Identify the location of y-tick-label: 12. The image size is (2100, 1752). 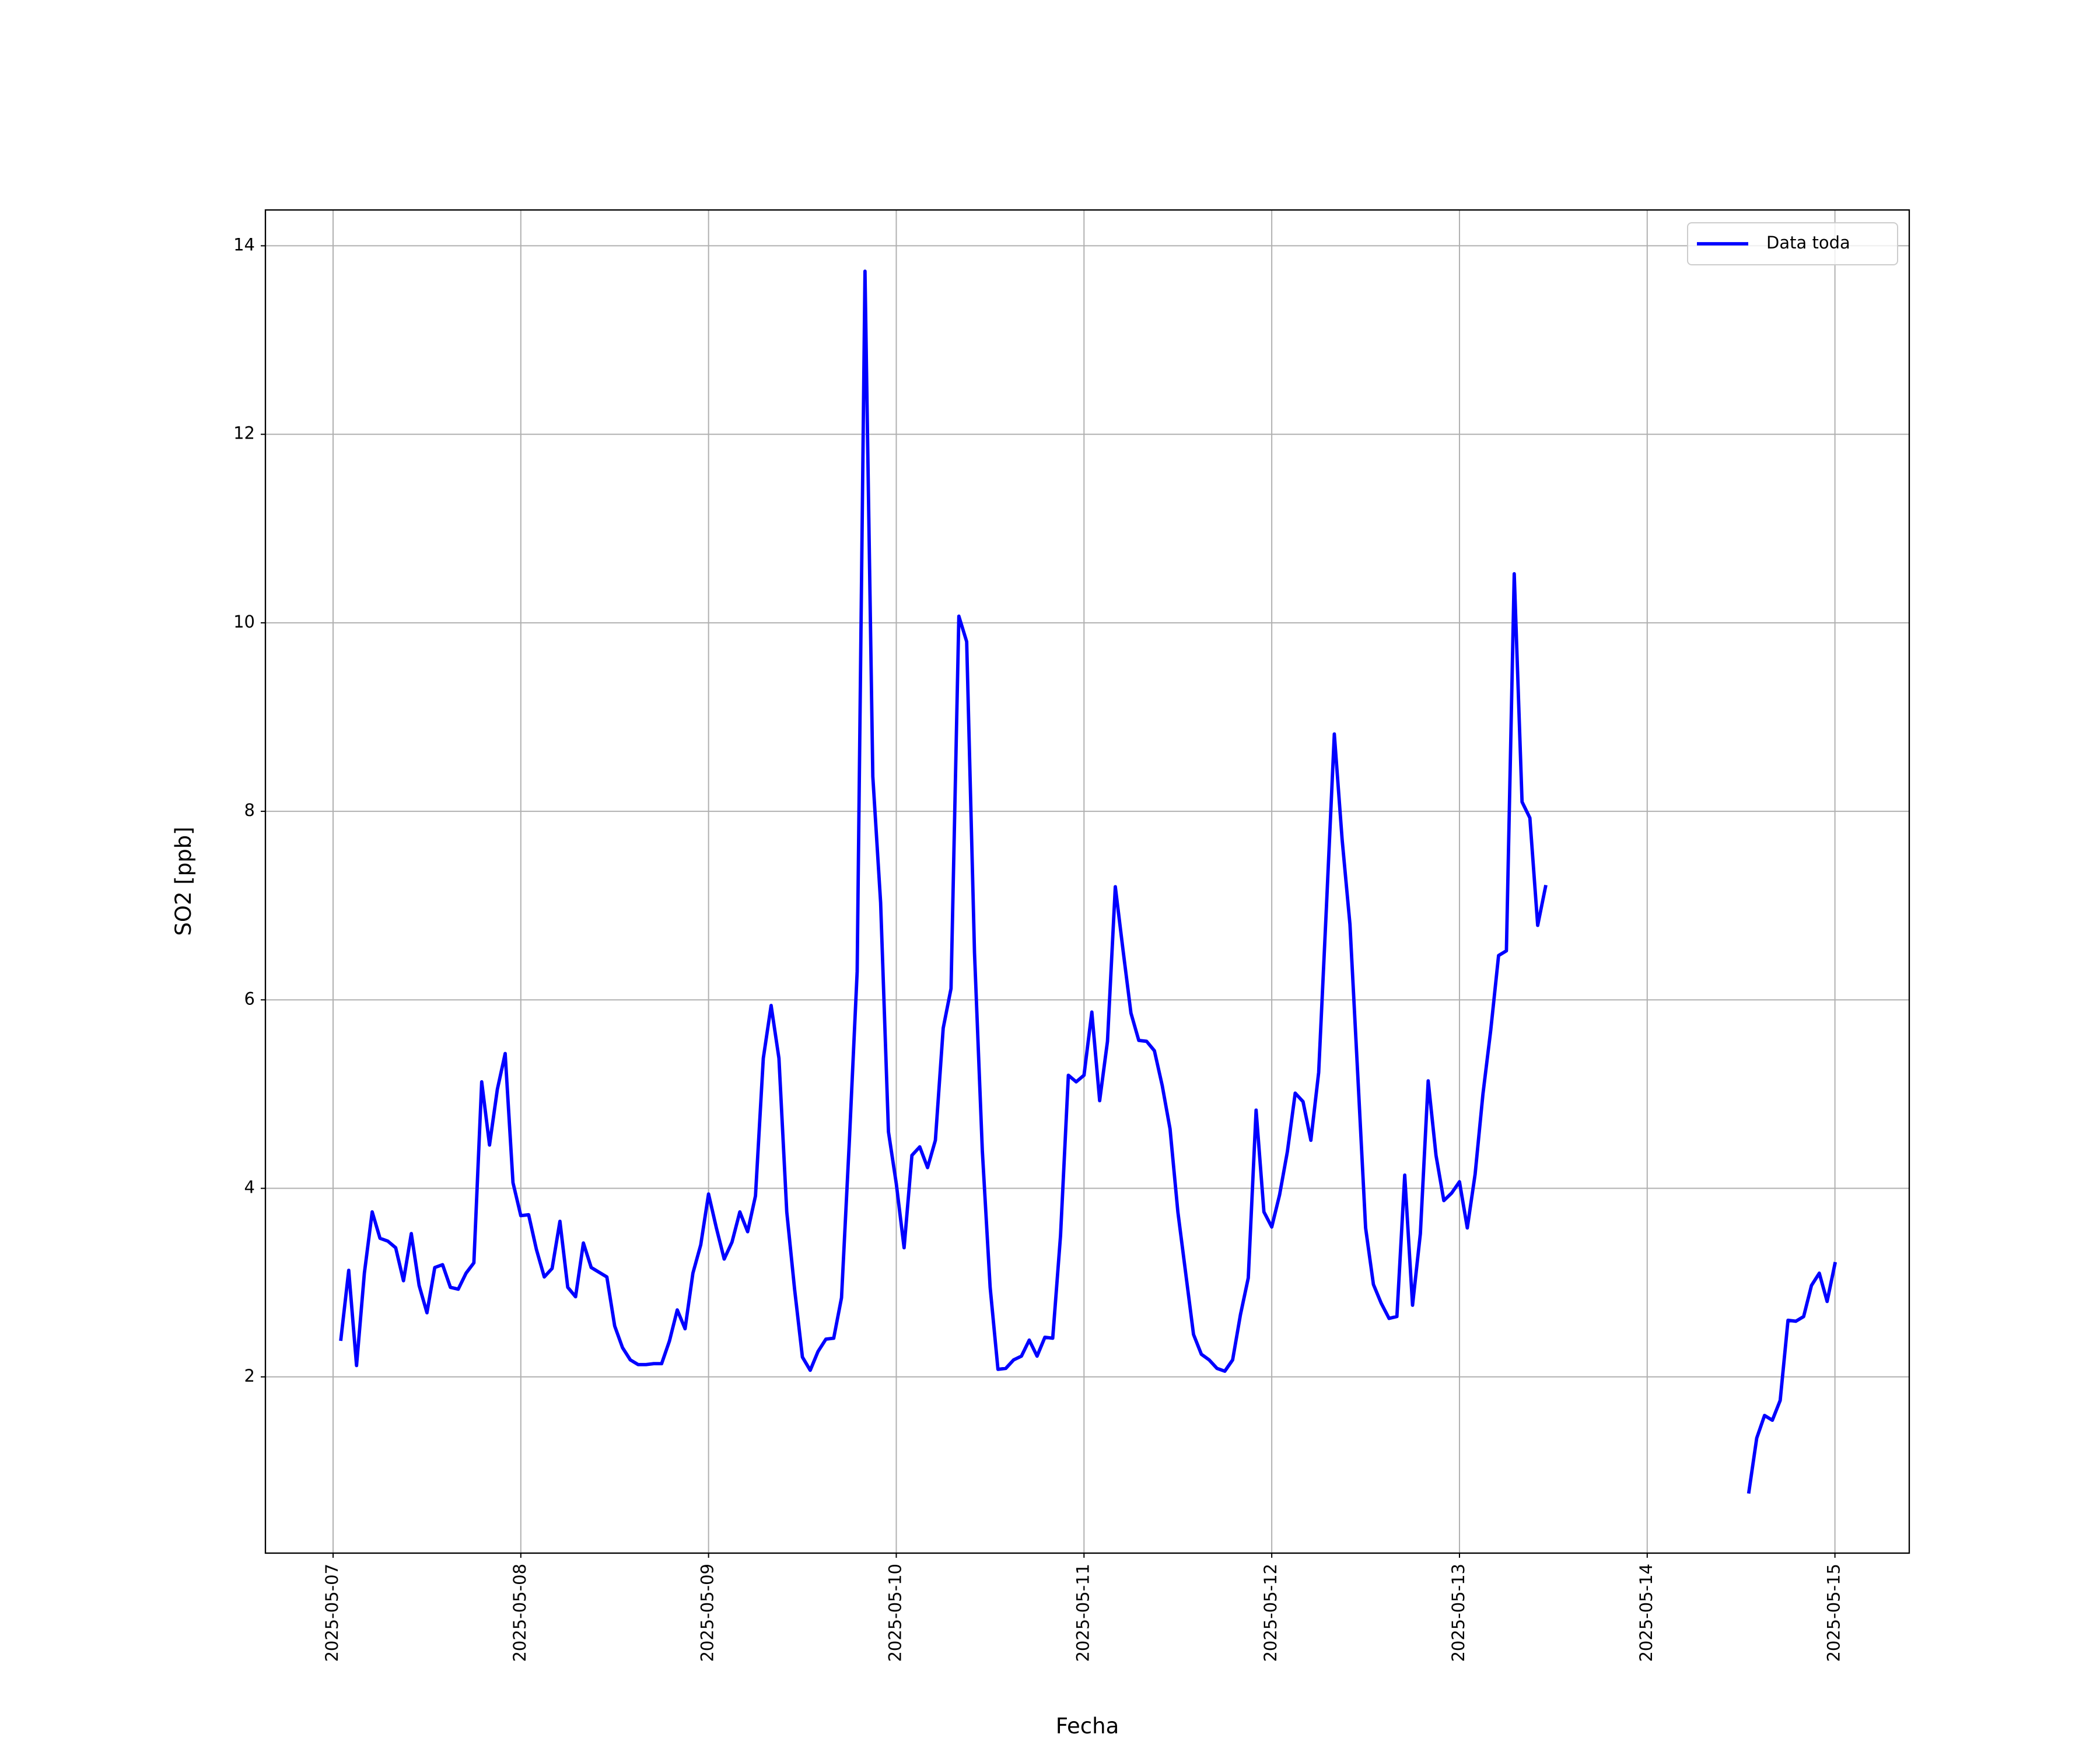
(244, 433).